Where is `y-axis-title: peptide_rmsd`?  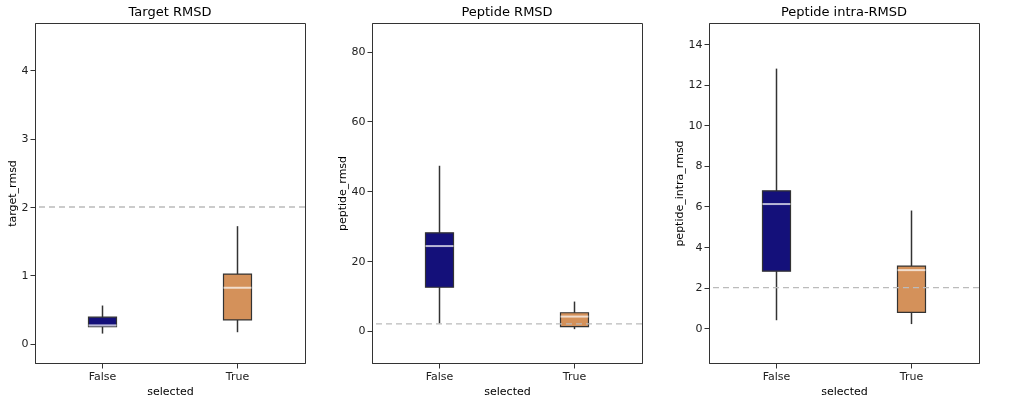 y-axis-title: peptide_rmsd is located at coordinates (342, 193).